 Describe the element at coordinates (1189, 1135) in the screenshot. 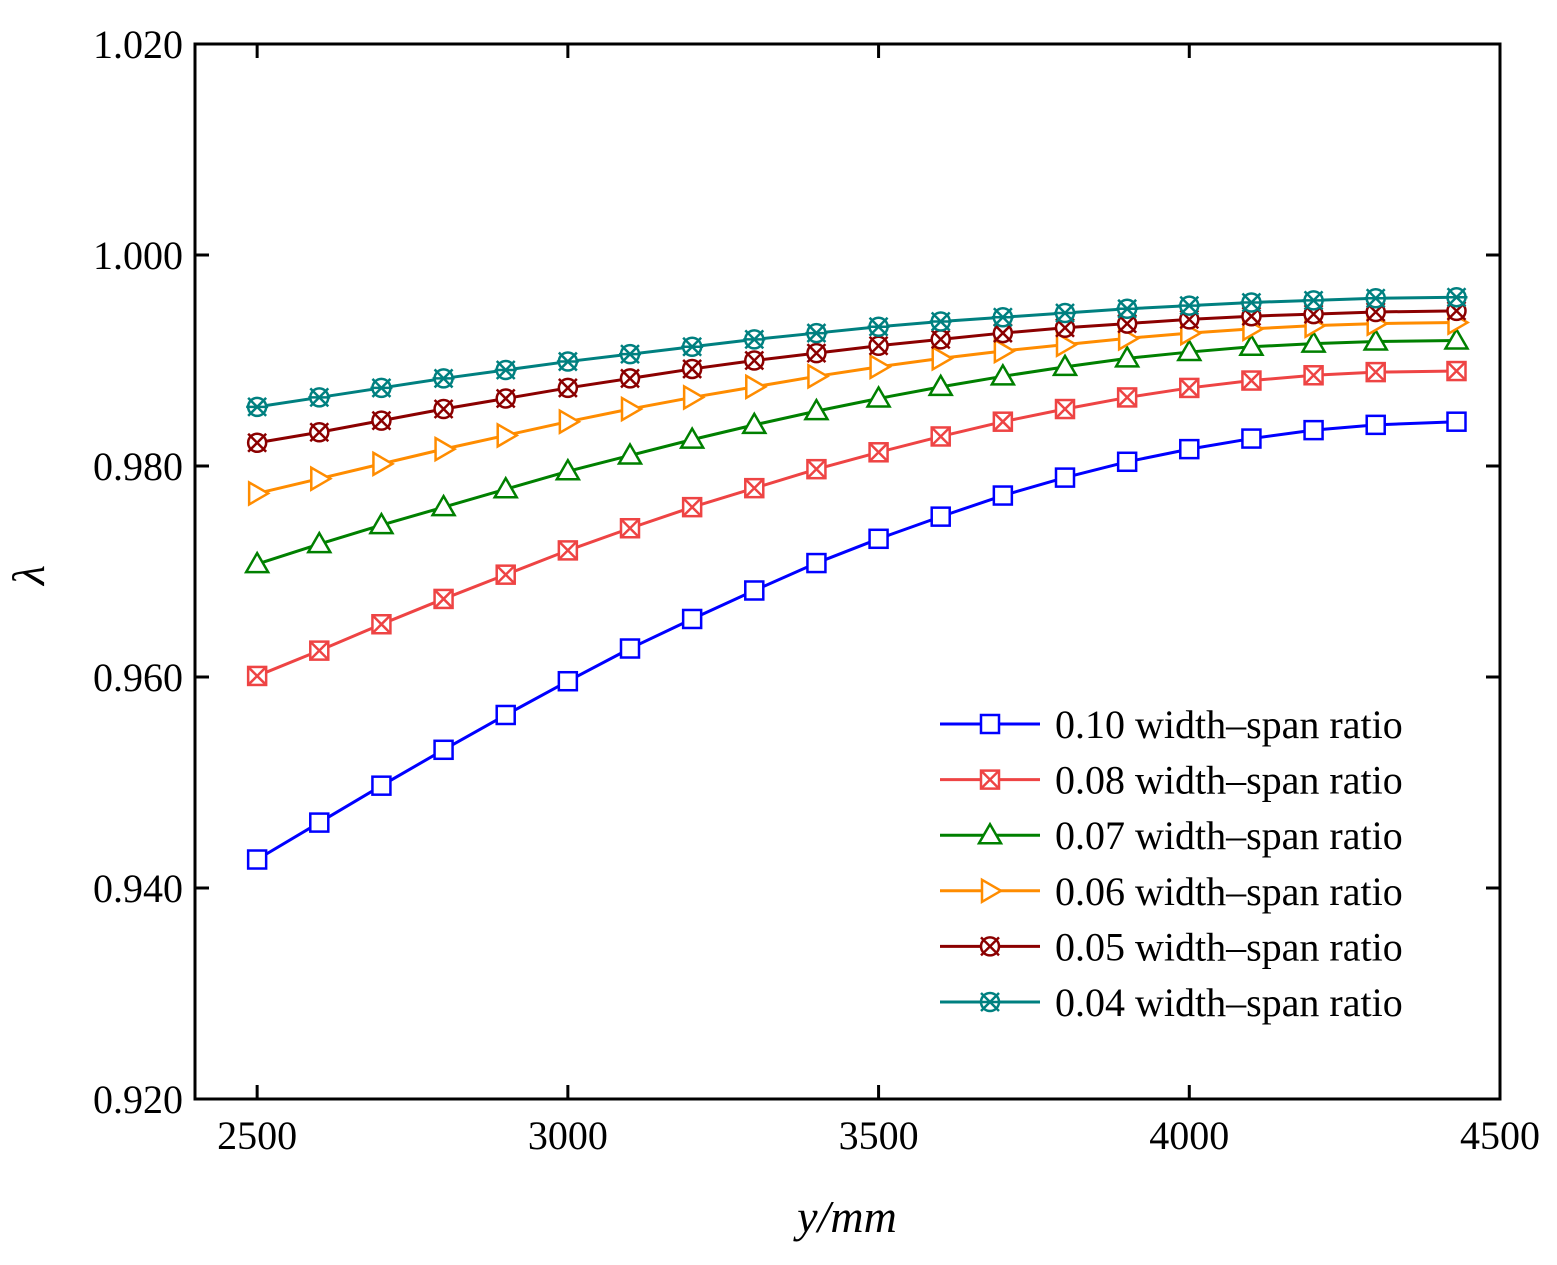

I see `x-tick-label: 4000` at that location.